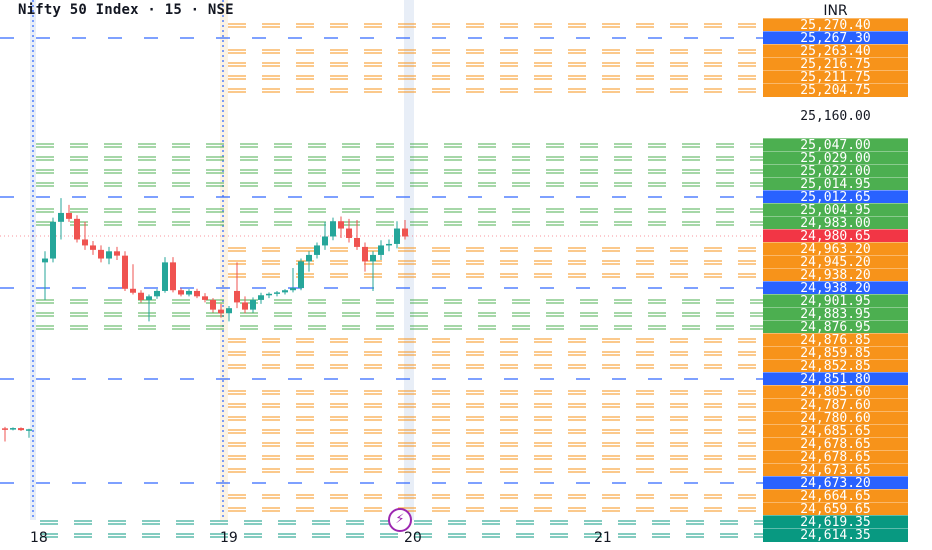 Image resolution: width=932 pixels, height=550 pixels. What do you see at coordinates (835, 522) in the screenshot?
I see `price-level-label: 24,619.35` at bounding box center [835, 522].